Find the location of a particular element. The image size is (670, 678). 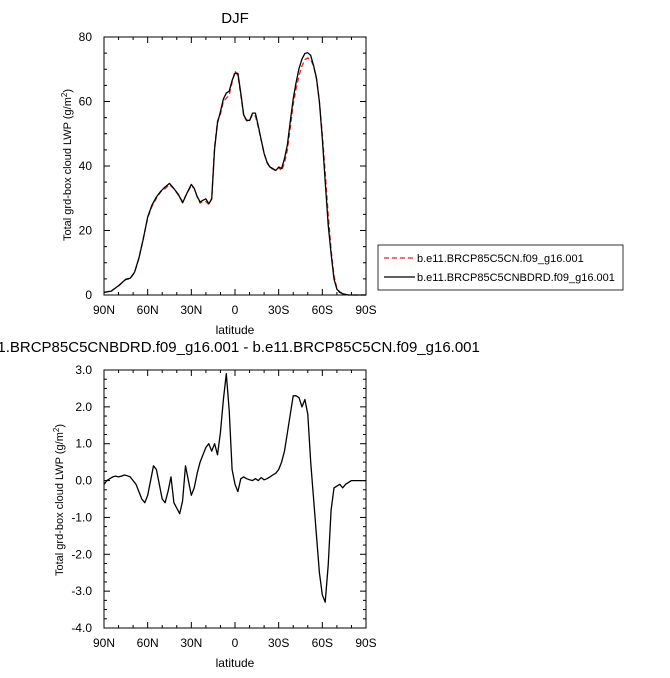

bottom-y-axis-label: Total grd-box cloud LWP (g/m2) is located at coordinates (59, 500).